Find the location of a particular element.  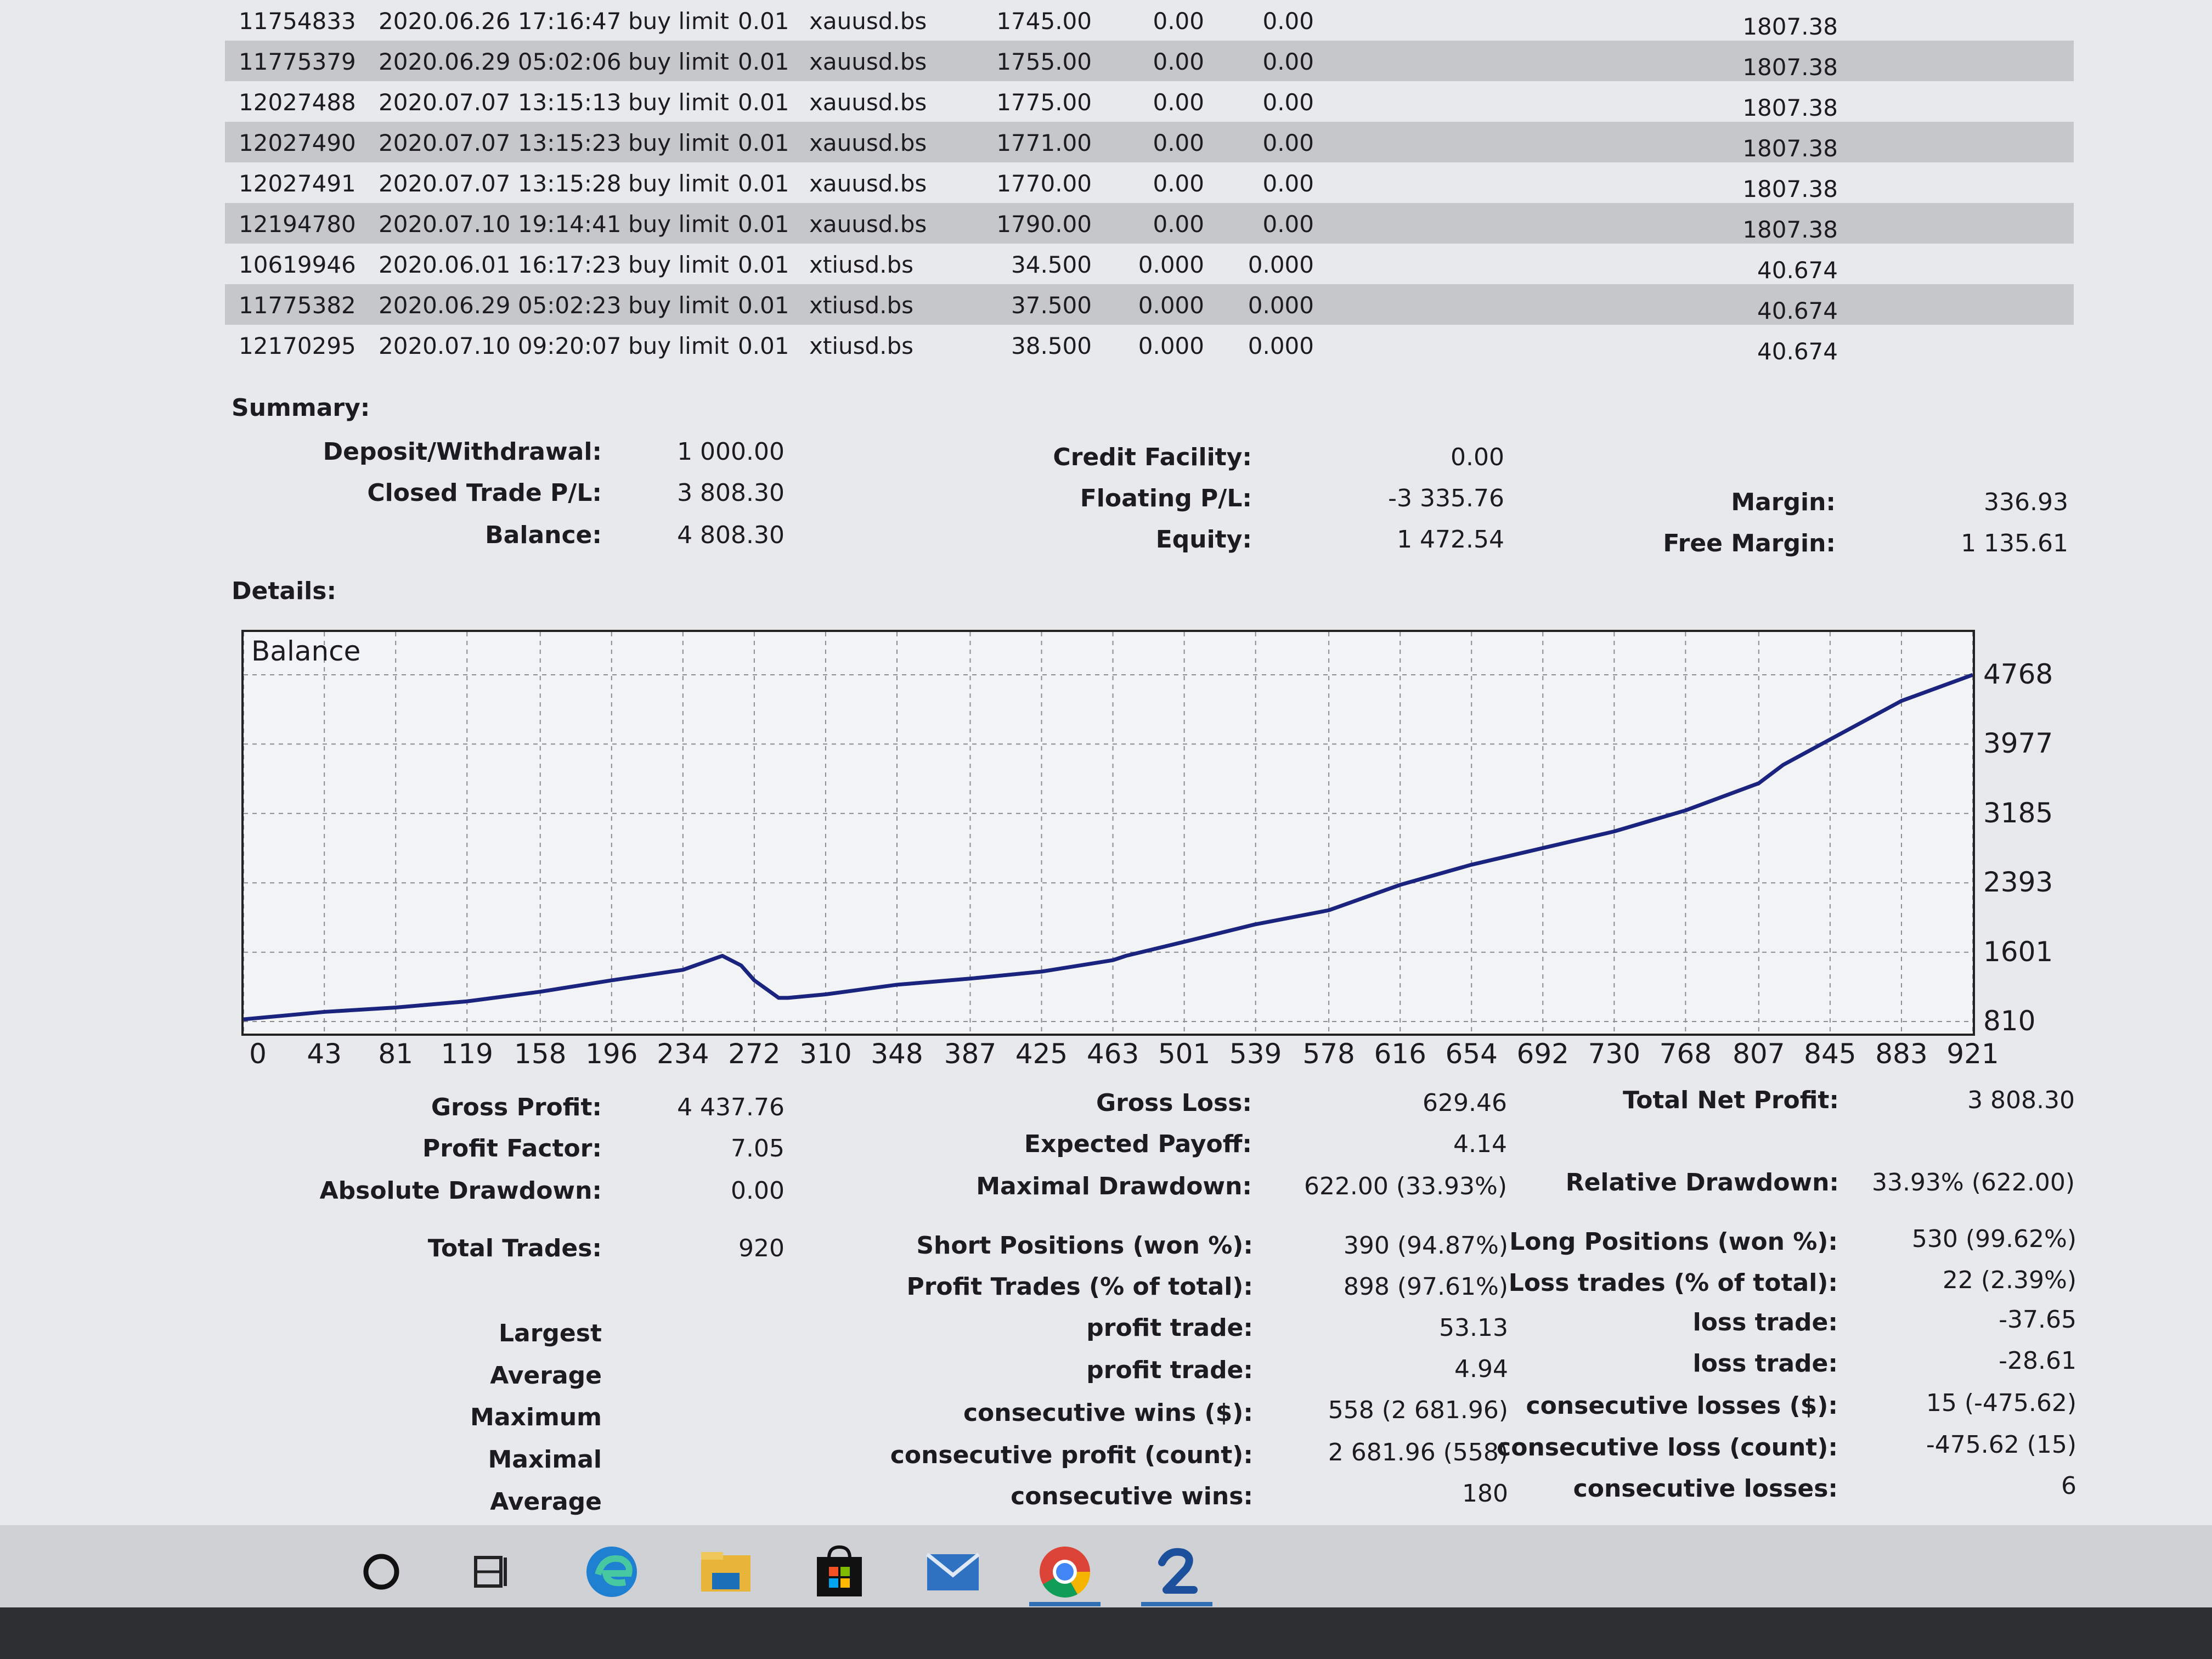

rel-drawdown-label: Relative Drawdown: is located at coordinates (1702, 1183).